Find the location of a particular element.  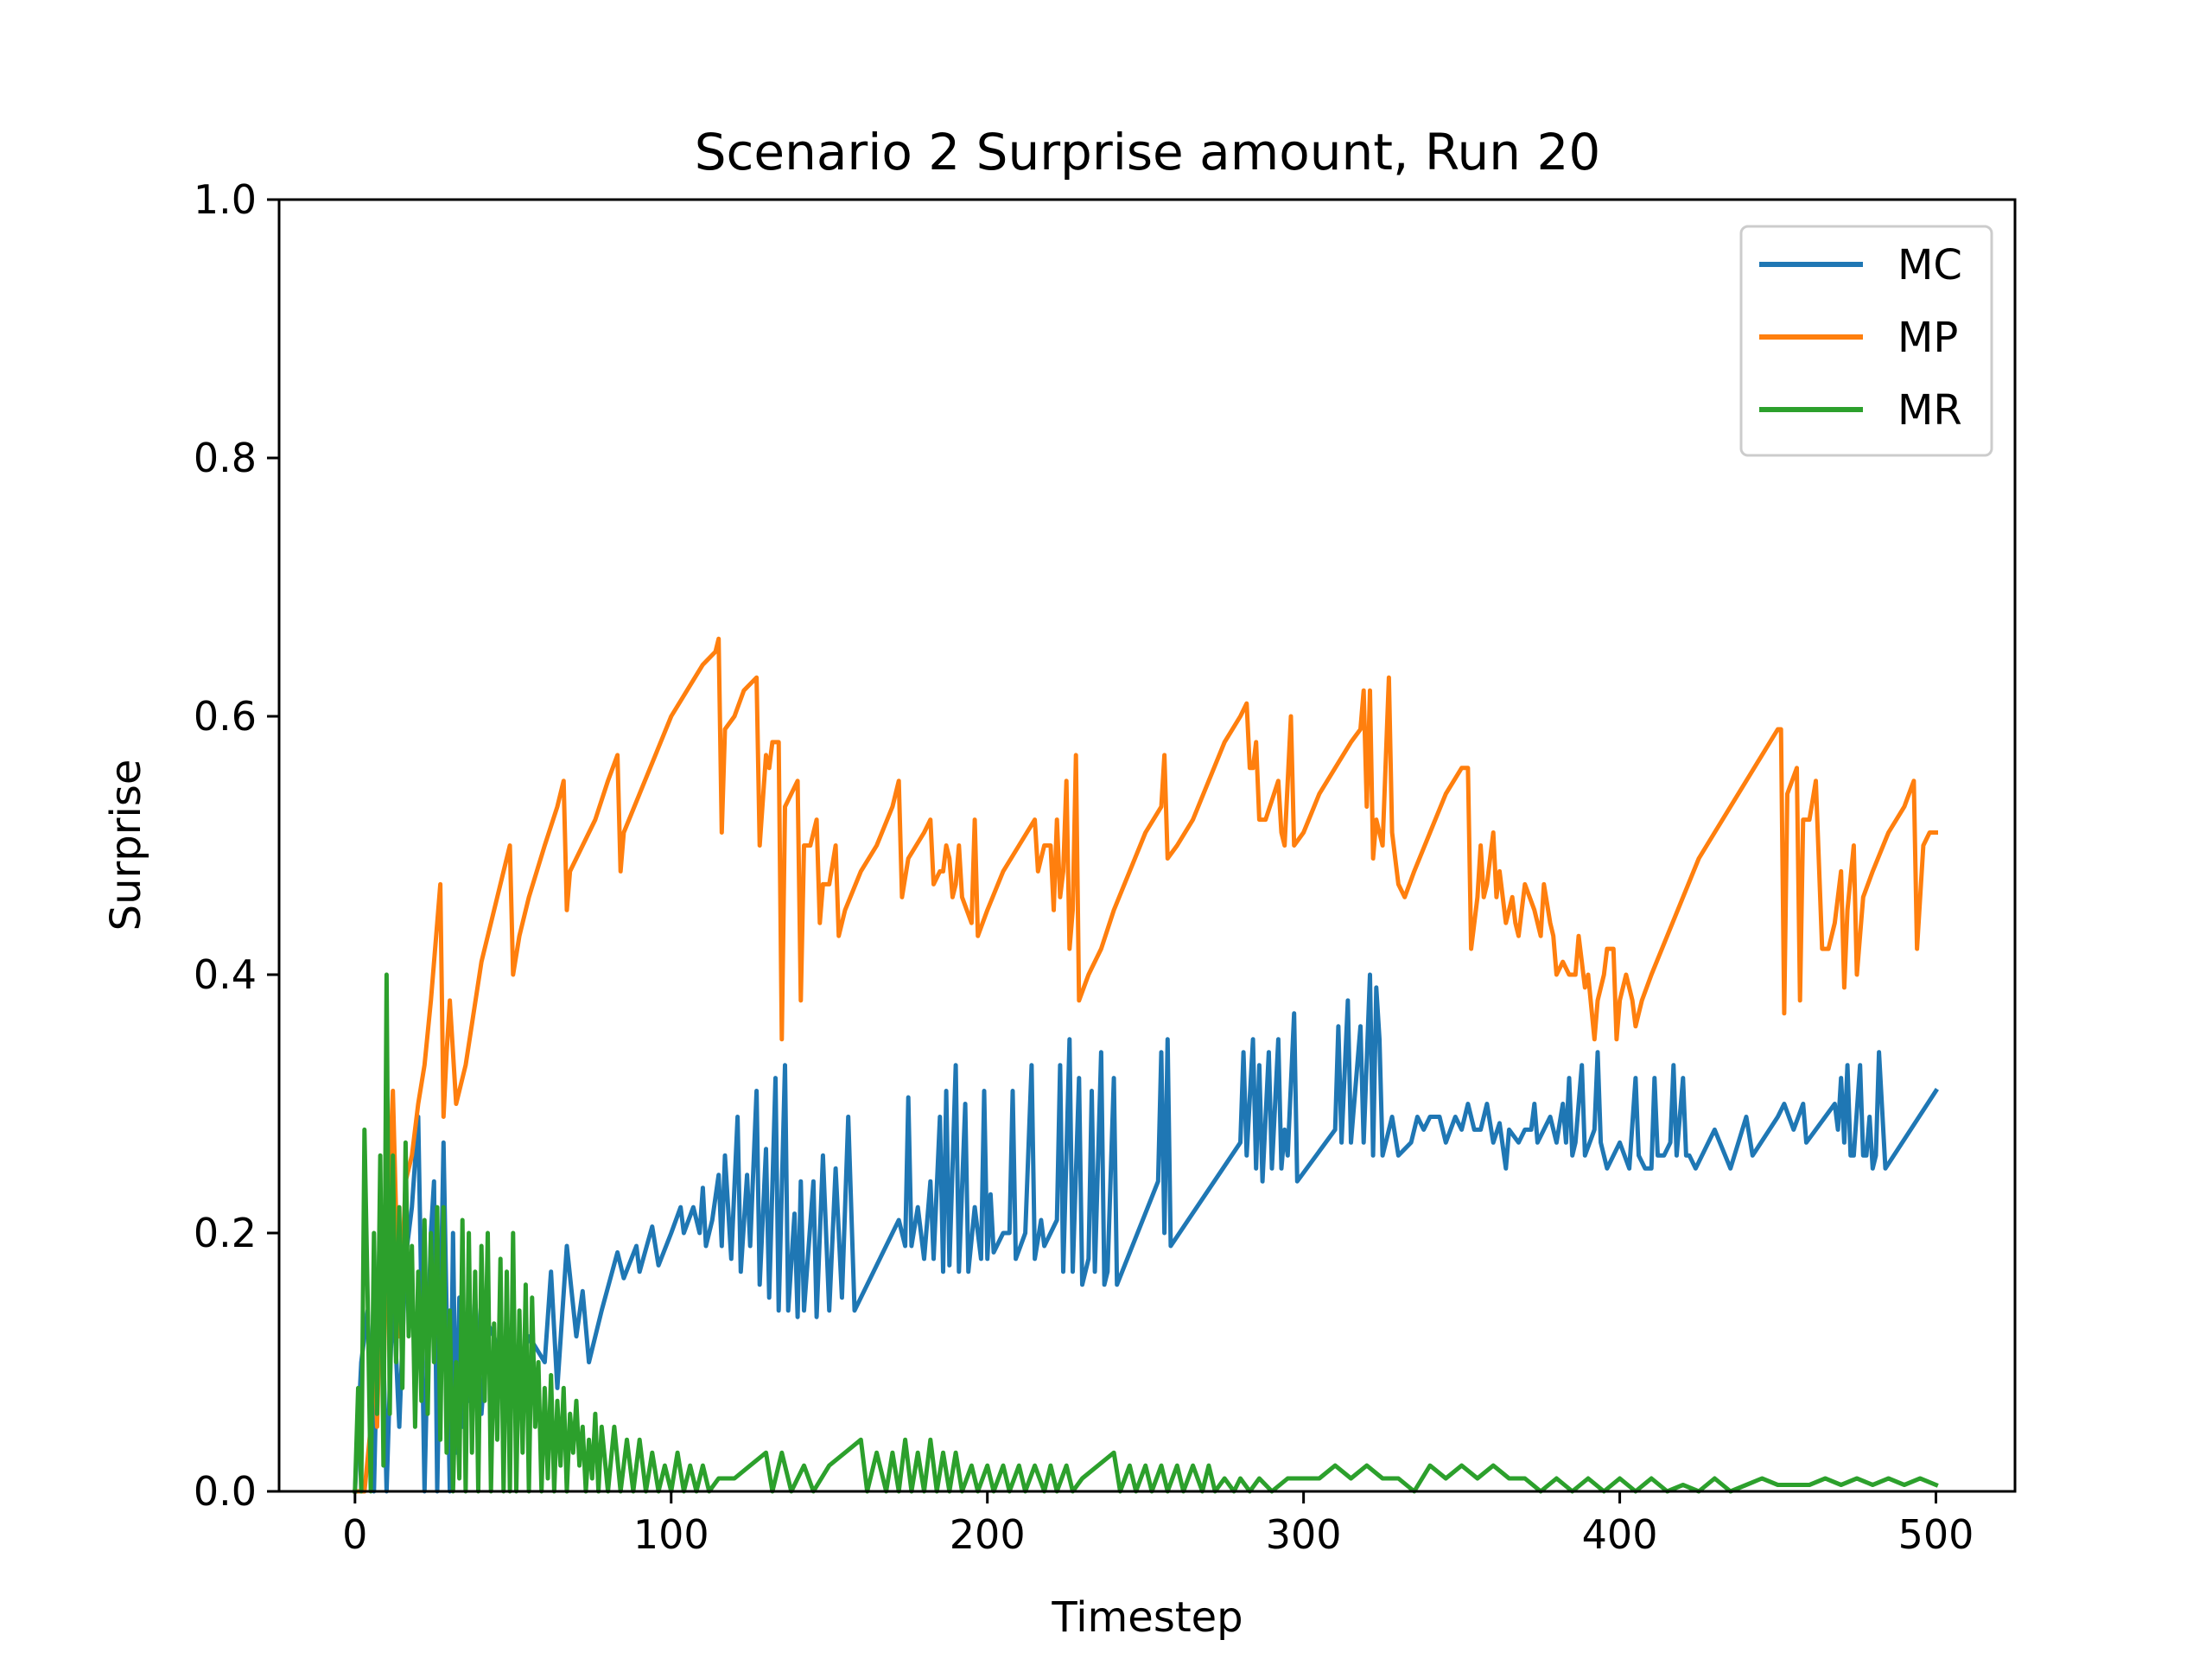

x-tick-label: 300 is located at coordinates (1304, 1534).